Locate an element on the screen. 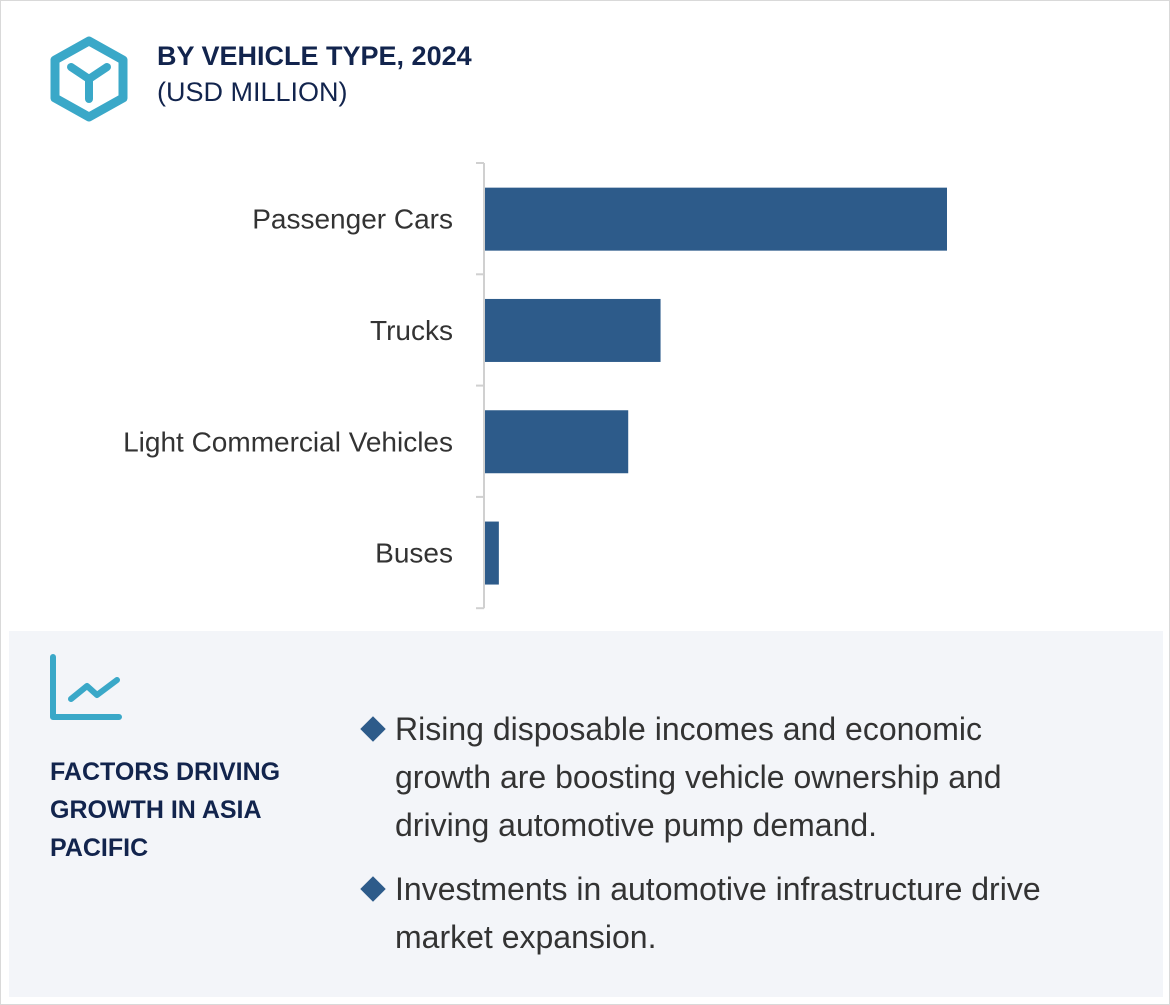 The image size is (1170, 1005). factors-heading: FACTORS DRIVING GROWTH IN ASIA PACIFIC is located at coordinates (165, 810).